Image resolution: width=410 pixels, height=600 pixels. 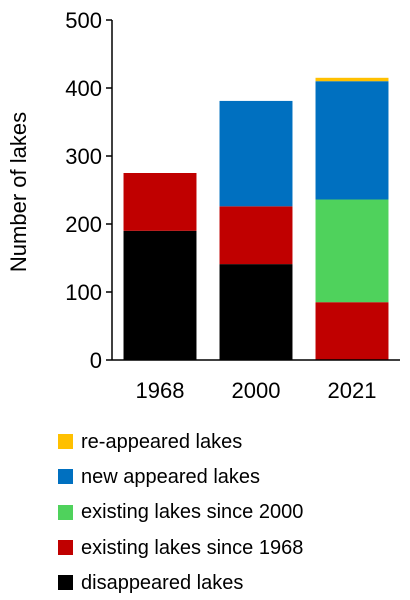 I want to click on legend-label: disappeared lakes, so click(x=162, y=582).